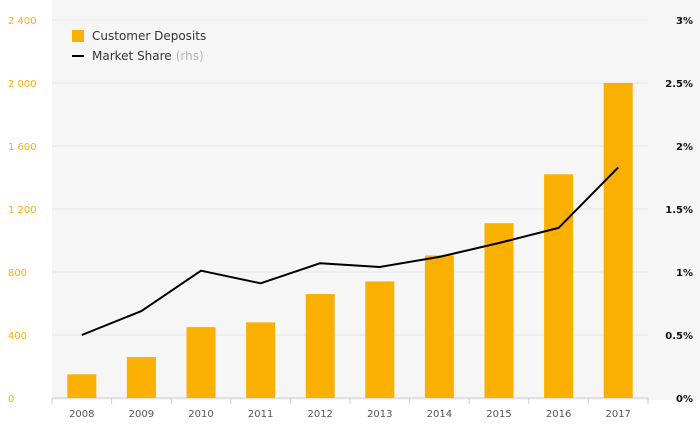 This screenshot has width=700, height=433. I want to click on y-left-tick-label: 2 400, so click(22, 21).